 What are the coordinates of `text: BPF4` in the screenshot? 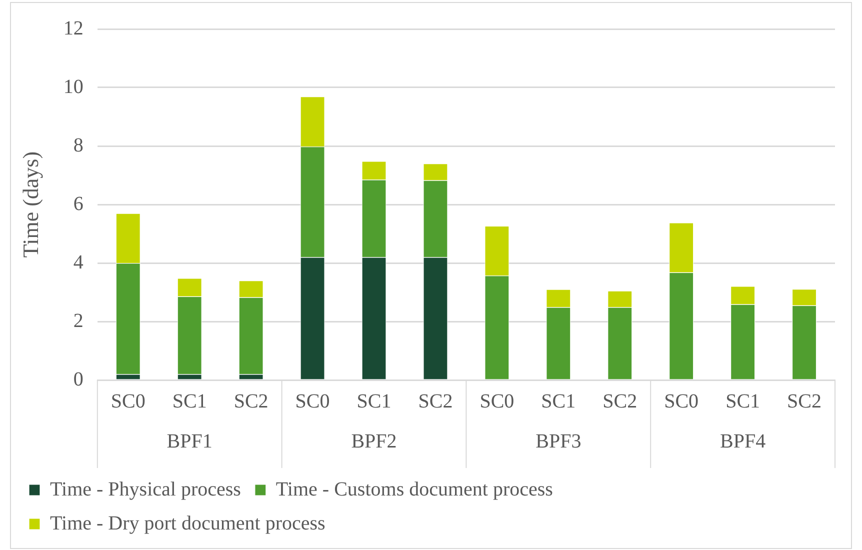 It's located at (743, 441).